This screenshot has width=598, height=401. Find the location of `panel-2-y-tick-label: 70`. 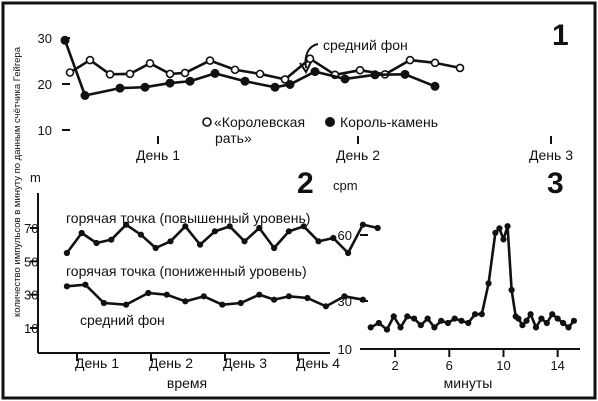

panel-2-y-tick-label: 70 is located at coordinates (31, 228).